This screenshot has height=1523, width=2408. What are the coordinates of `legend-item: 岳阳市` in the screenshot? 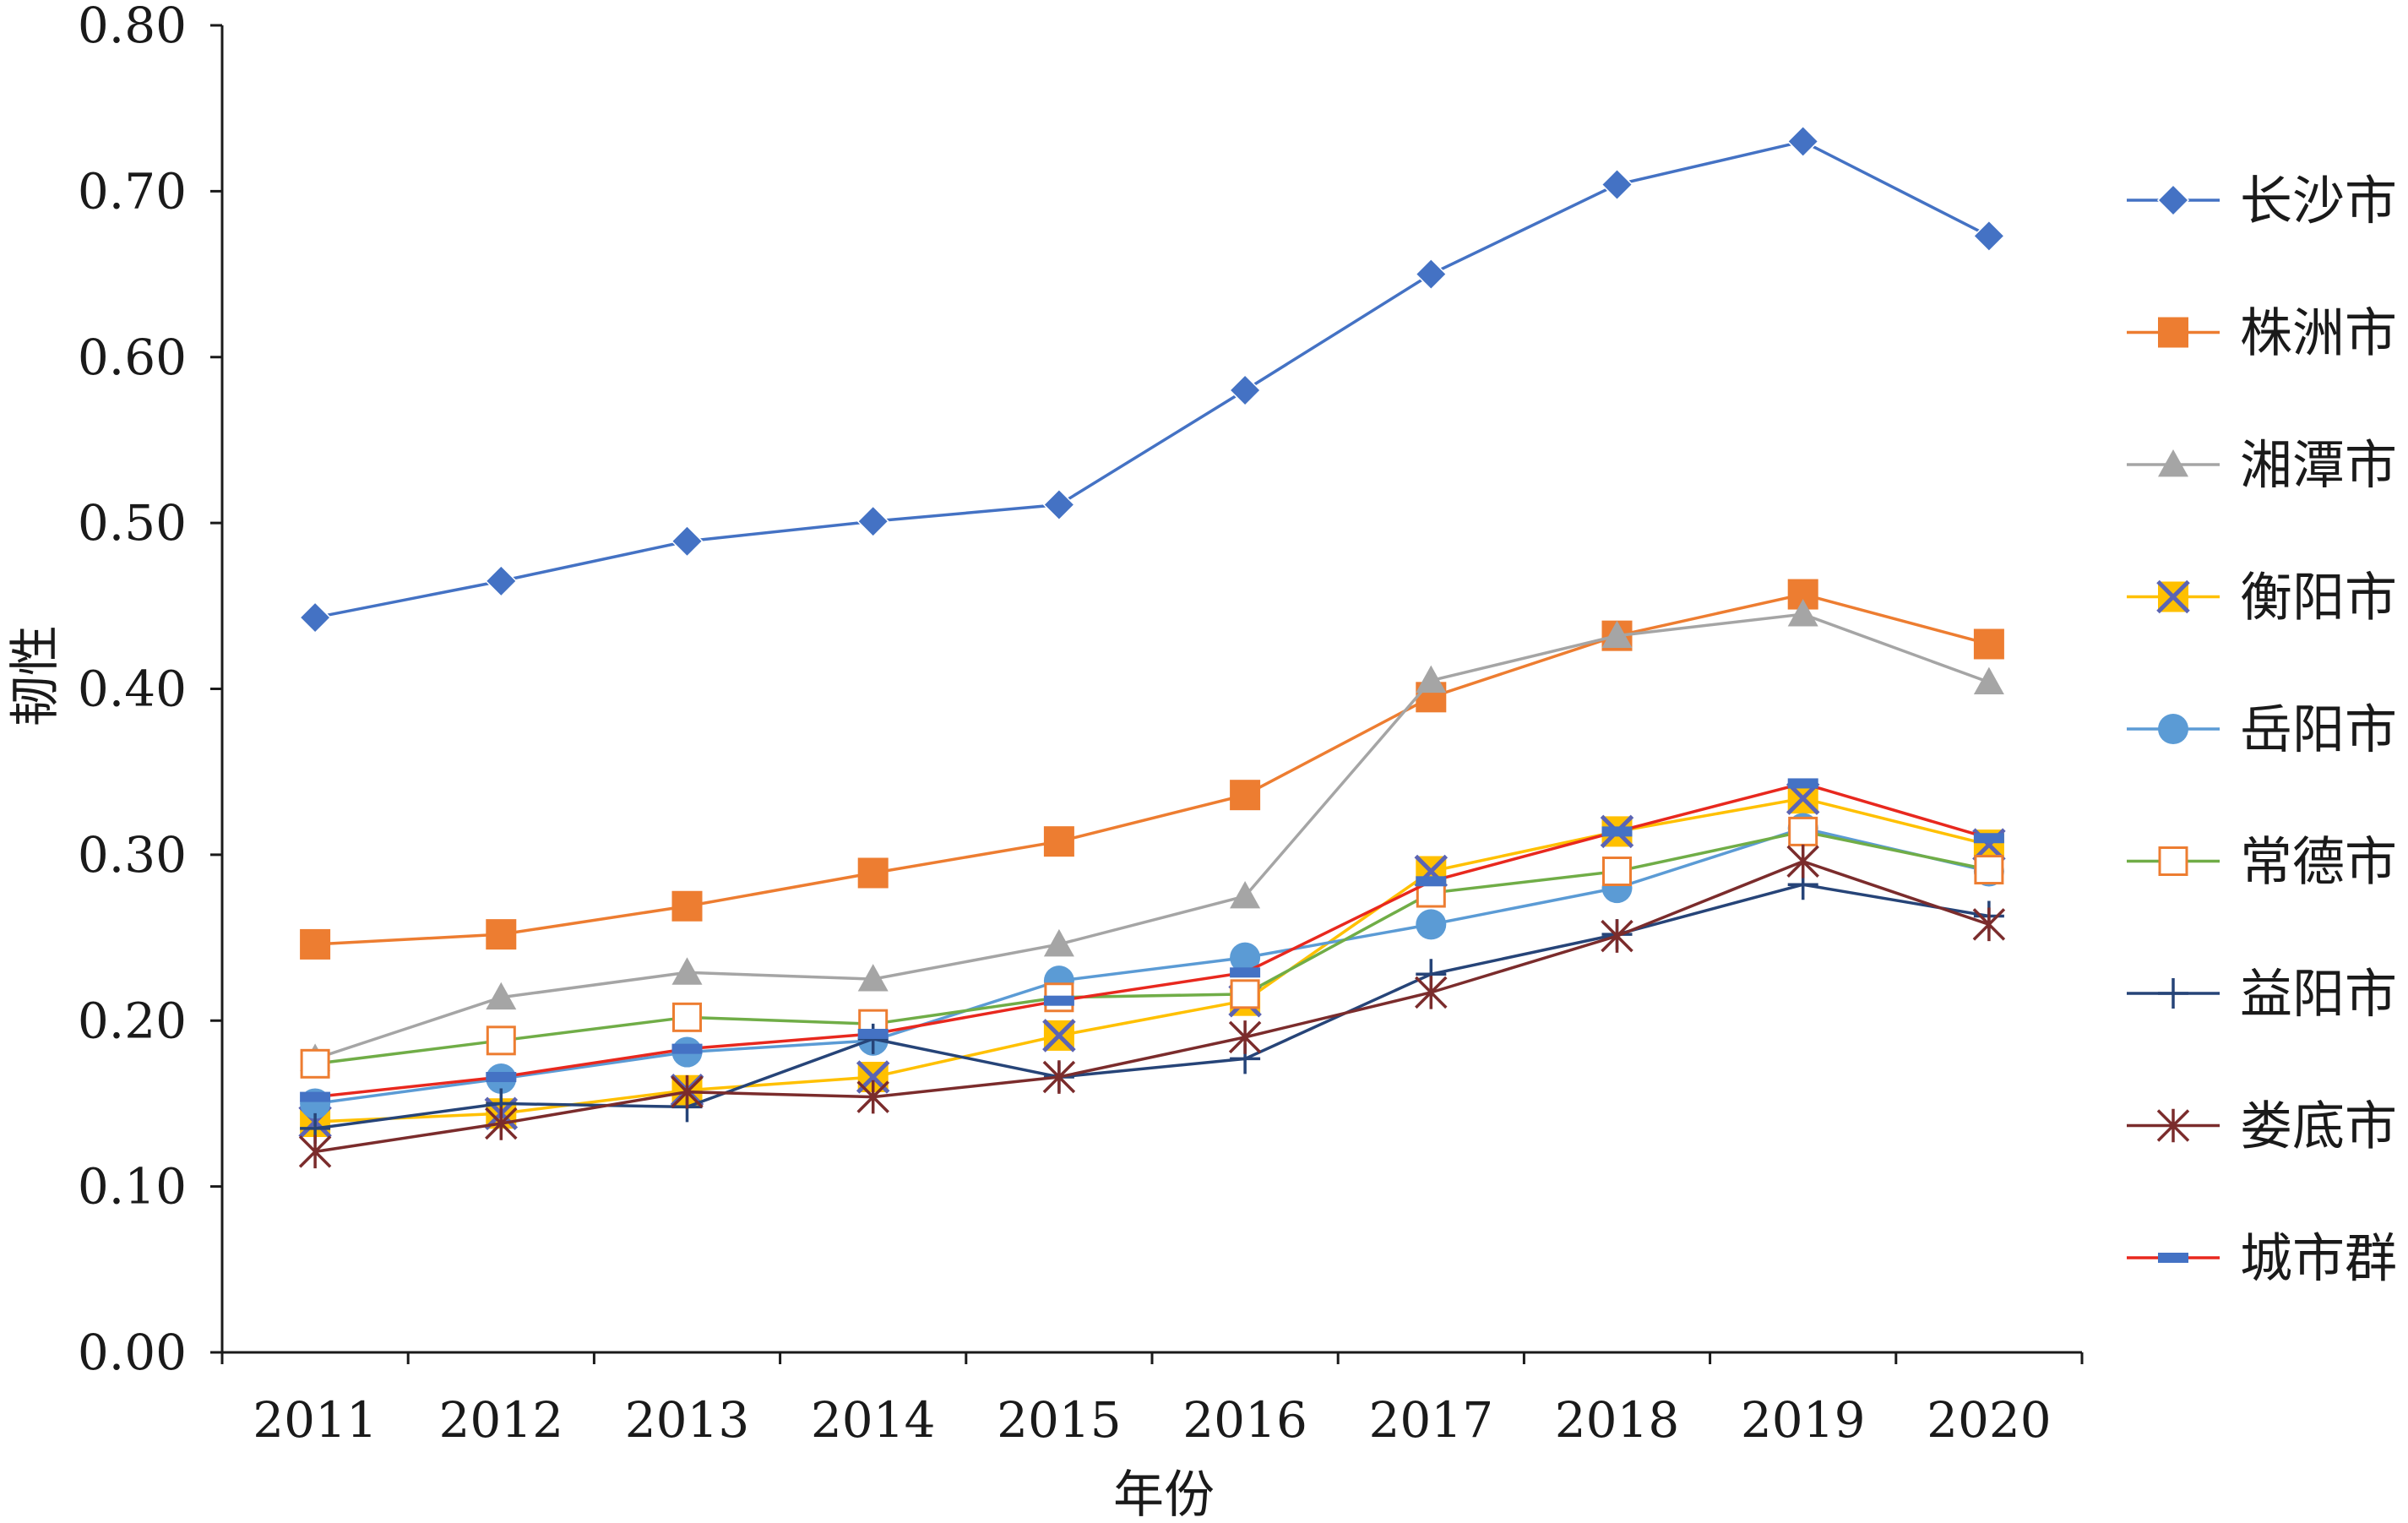 It's located at (2262, 730).